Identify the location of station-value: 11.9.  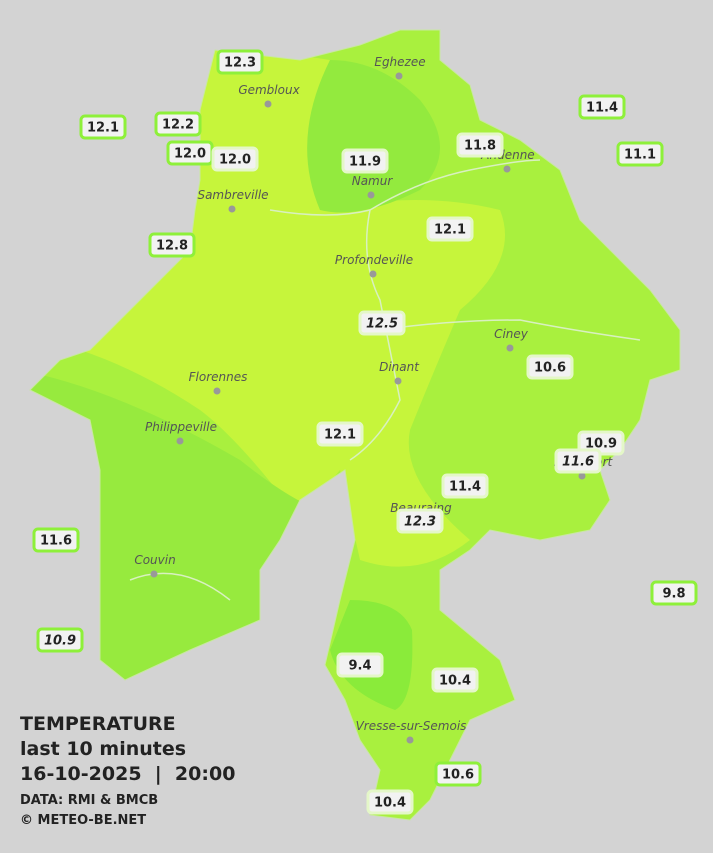
(365, 162).